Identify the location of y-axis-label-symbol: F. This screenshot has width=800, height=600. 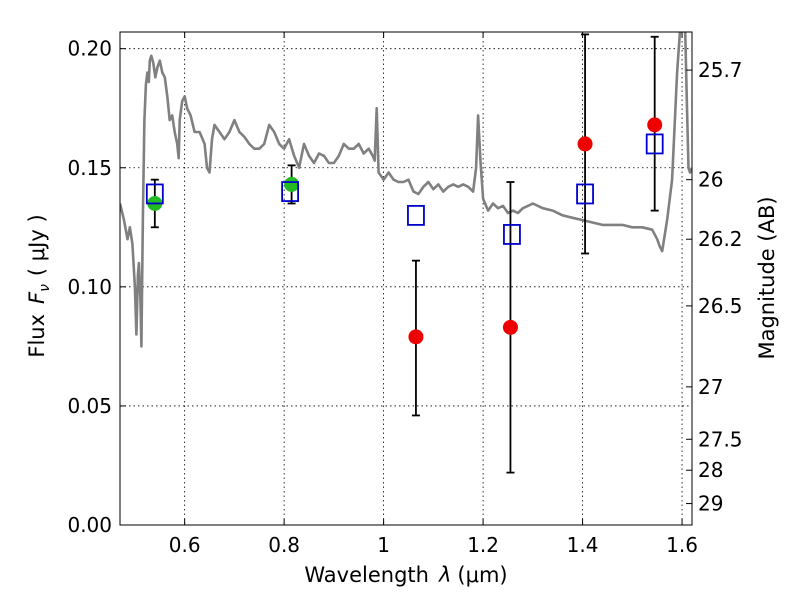
(37, 297).